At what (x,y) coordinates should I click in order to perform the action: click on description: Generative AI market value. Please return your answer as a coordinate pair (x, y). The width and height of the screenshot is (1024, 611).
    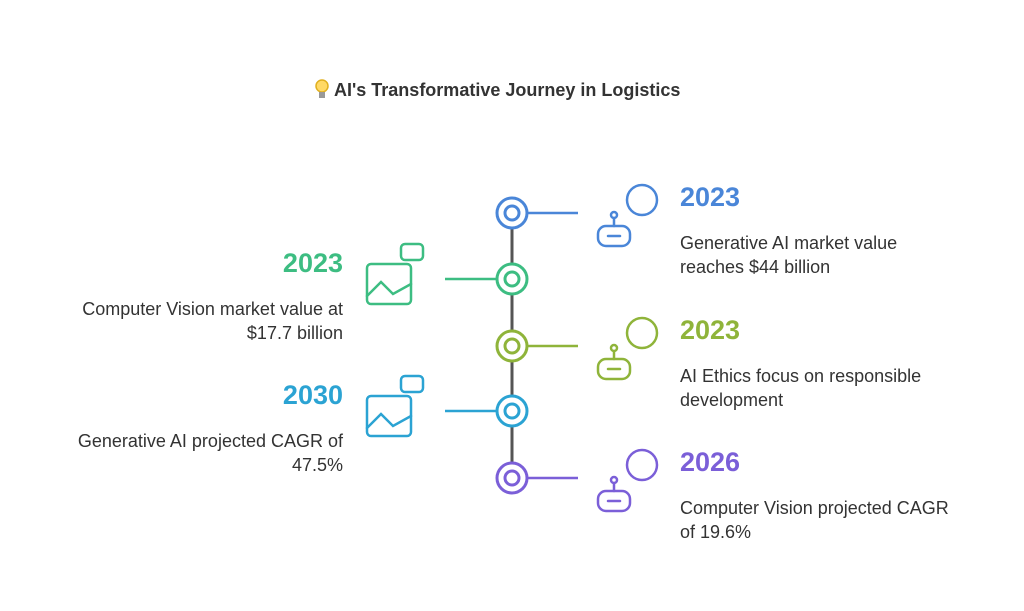
    Looking at the image, I should click on (788, 243).